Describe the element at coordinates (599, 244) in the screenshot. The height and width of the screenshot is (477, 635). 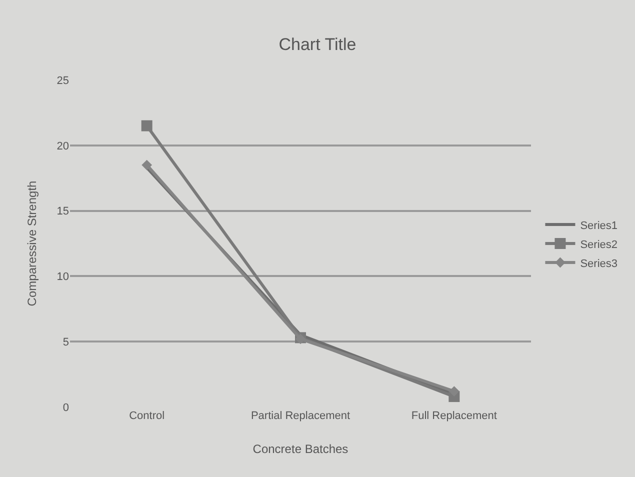
I see `legend-label: Series2` at that location.